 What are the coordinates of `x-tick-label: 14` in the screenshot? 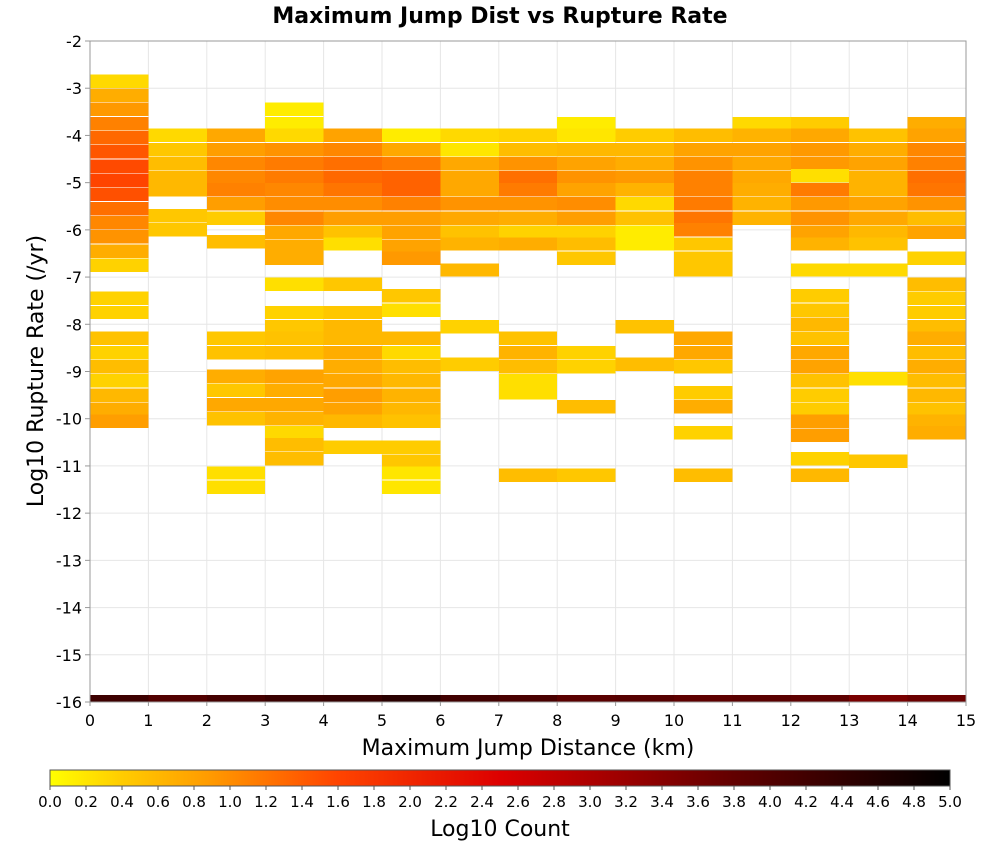 It's located at (907, 720).